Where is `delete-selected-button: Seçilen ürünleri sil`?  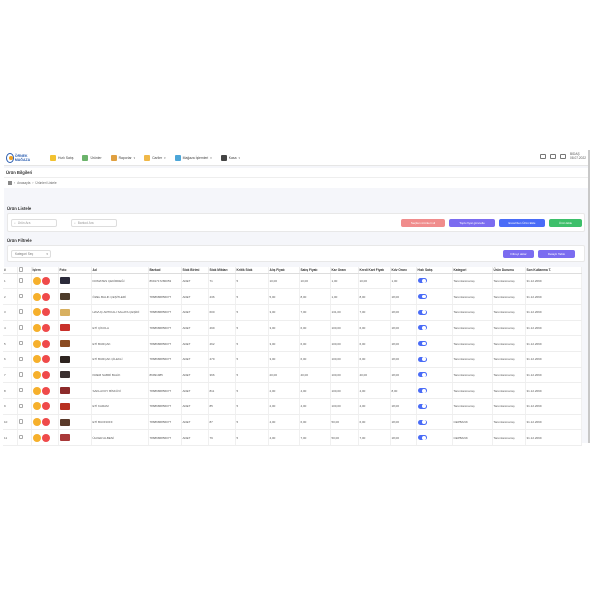 delete-selected-button: Seçilen ürünleri sil is located at coordinates (423, 223).